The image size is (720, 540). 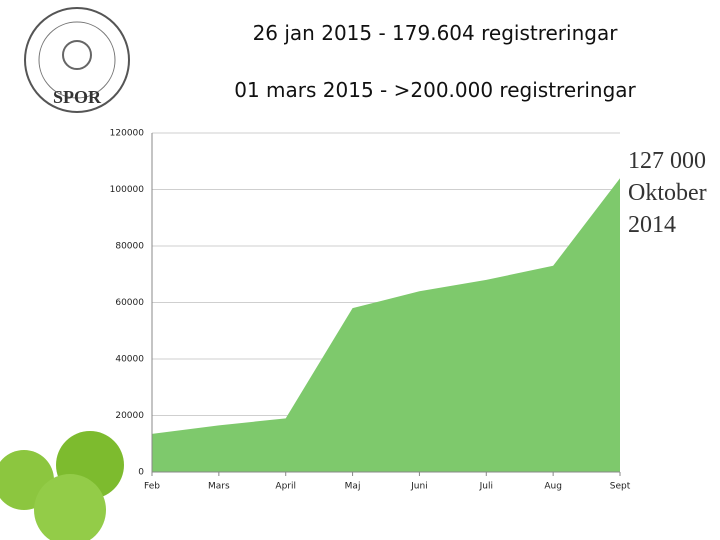 What do you see at coordinates (219, 487) in the screenshot?
I see `x-tick-label: Mars` at bounding box center [219, 487].